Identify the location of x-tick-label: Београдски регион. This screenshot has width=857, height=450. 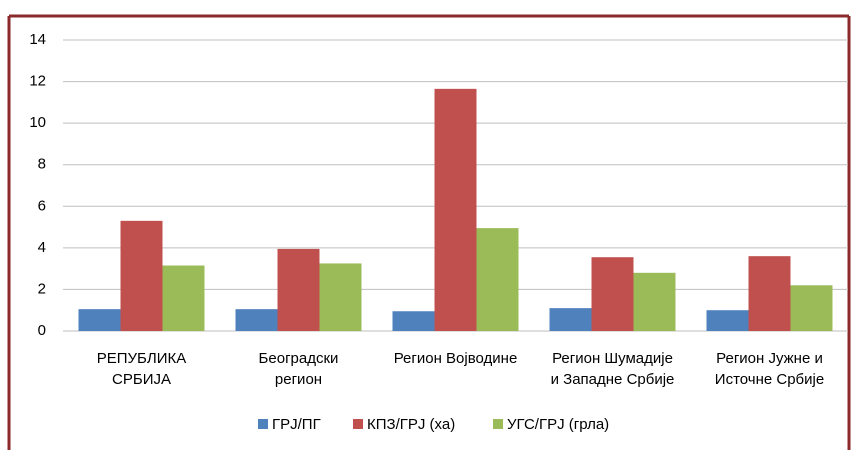
(298, 369).